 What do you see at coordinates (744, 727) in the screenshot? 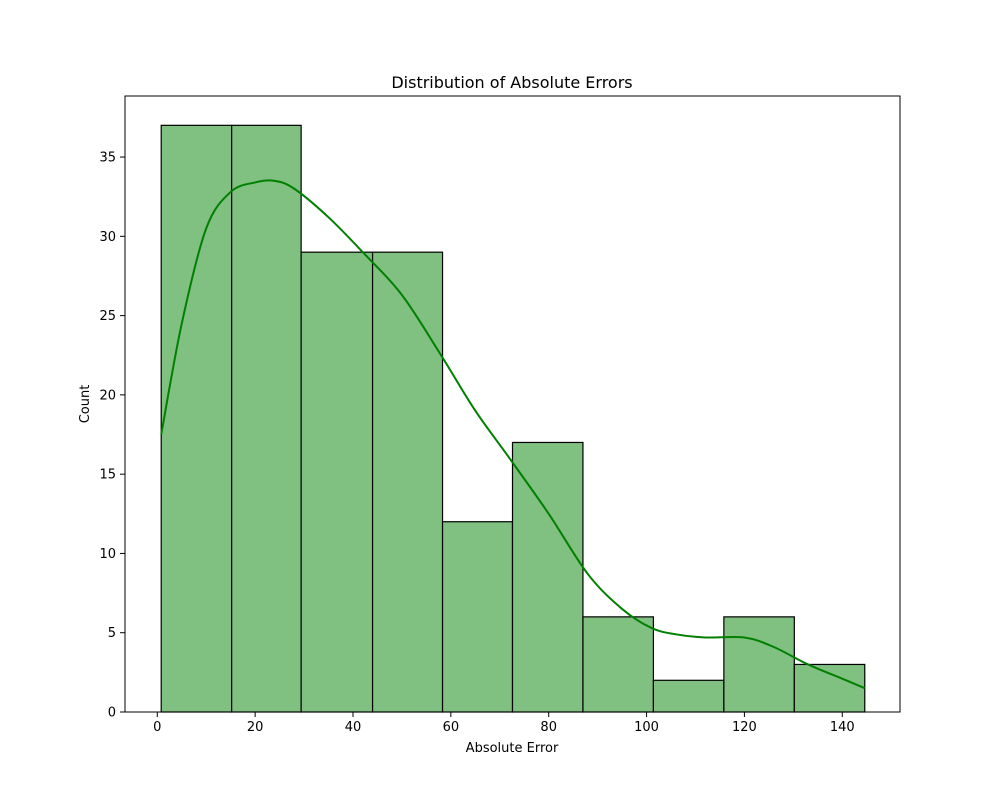
I see `x-tick-label: 120` at bounding box center [744, 727].